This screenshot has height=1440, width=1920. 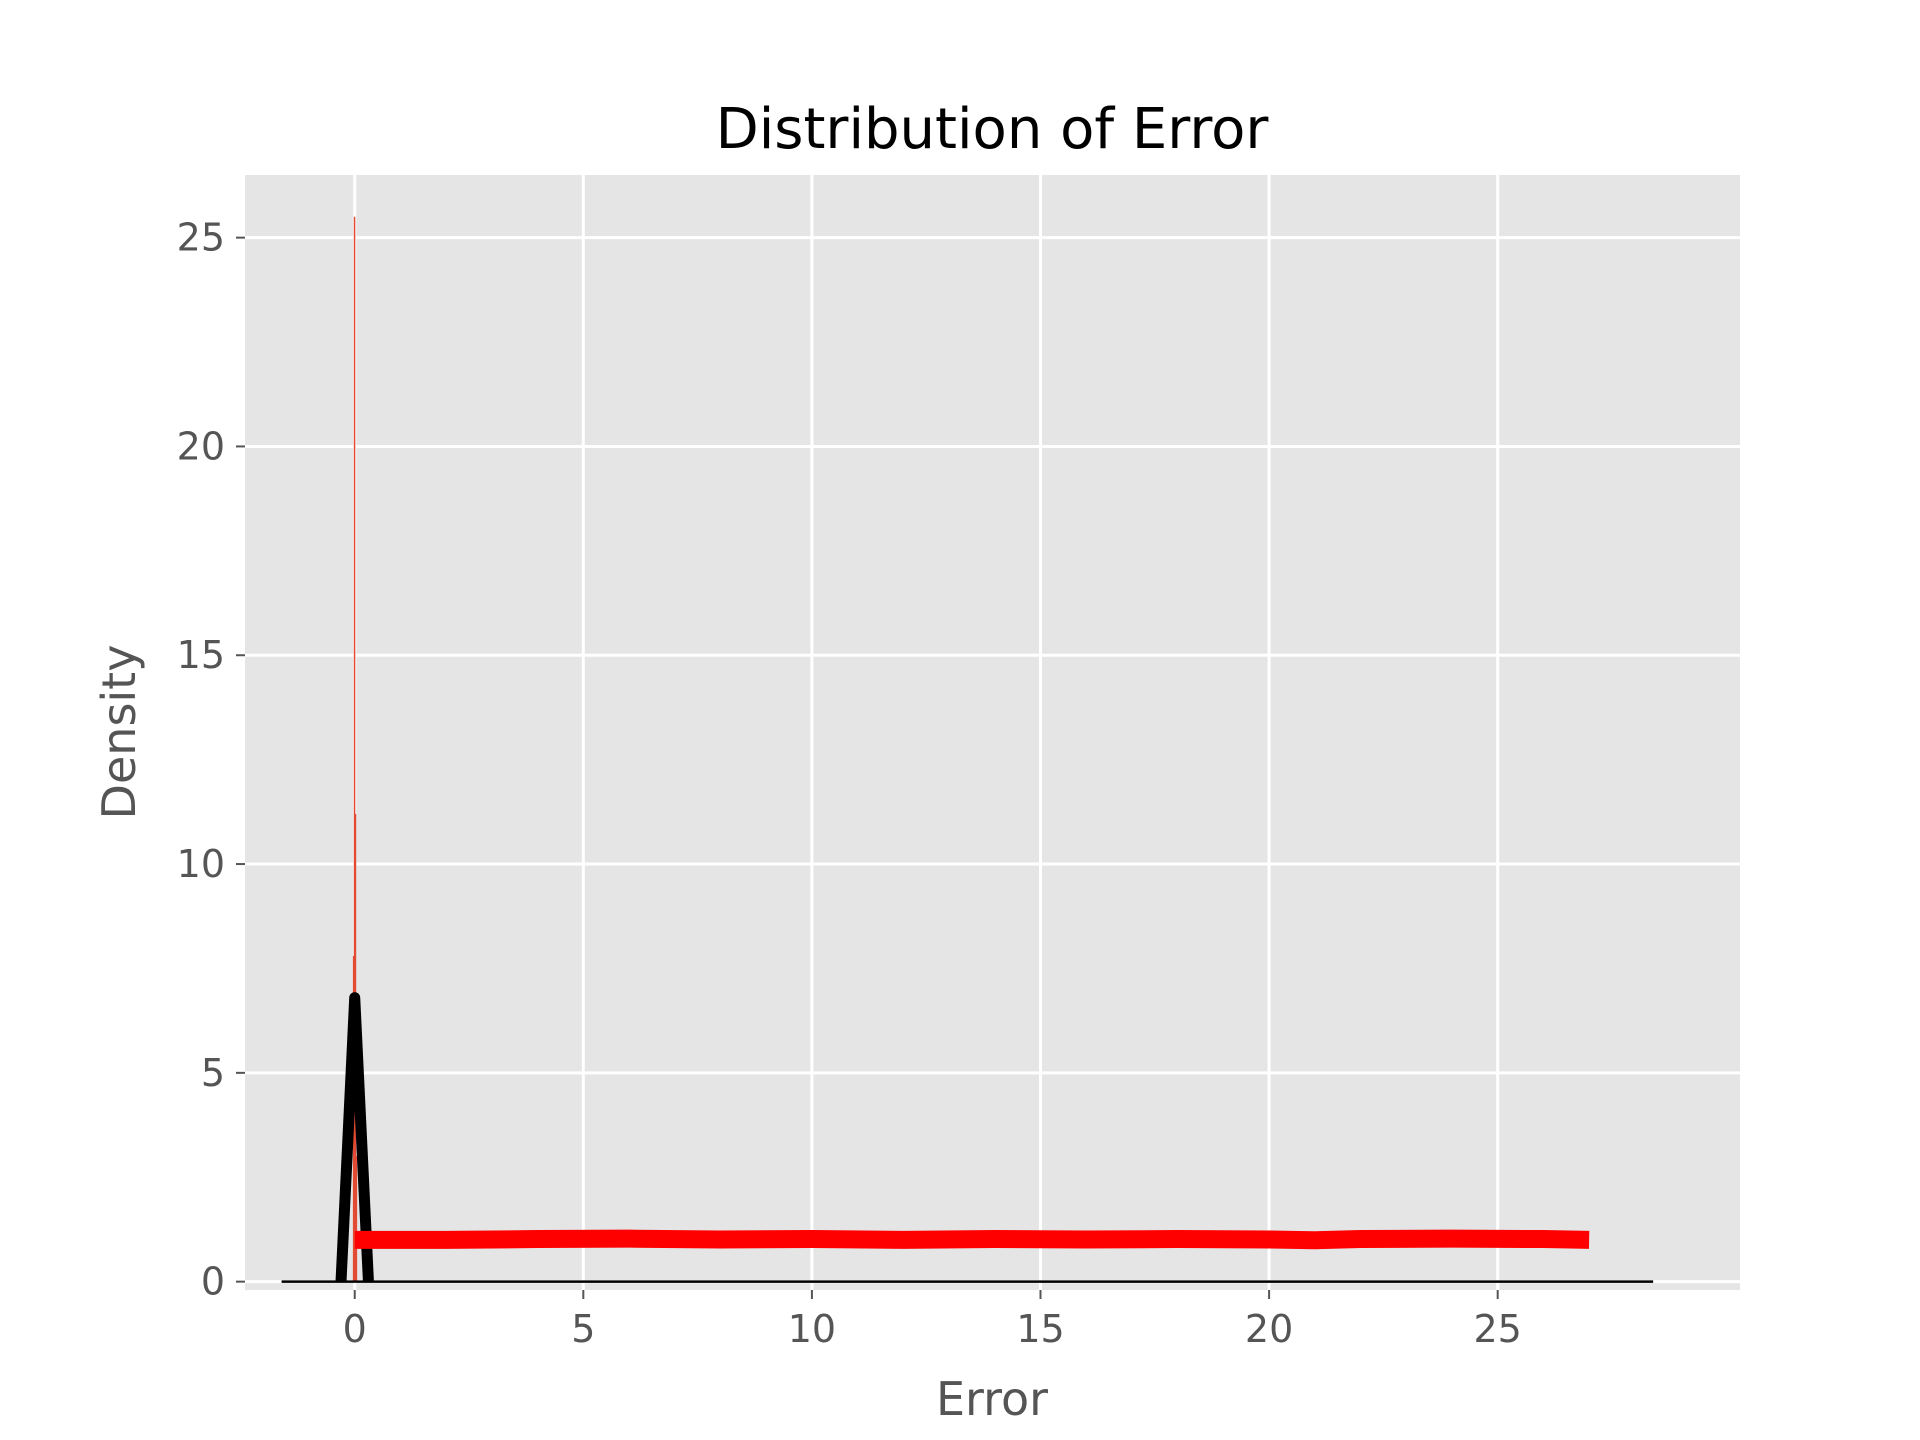 I want to click on x-tick-label: 10, so click(x=812, y=1329).